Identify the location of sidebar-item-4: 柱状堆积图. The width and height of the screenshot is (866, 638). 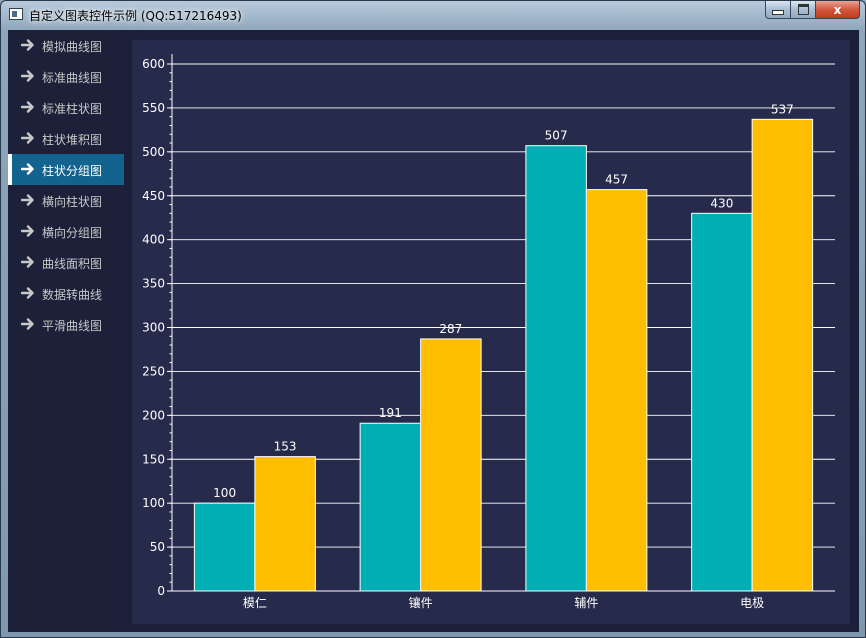
(66, 138).